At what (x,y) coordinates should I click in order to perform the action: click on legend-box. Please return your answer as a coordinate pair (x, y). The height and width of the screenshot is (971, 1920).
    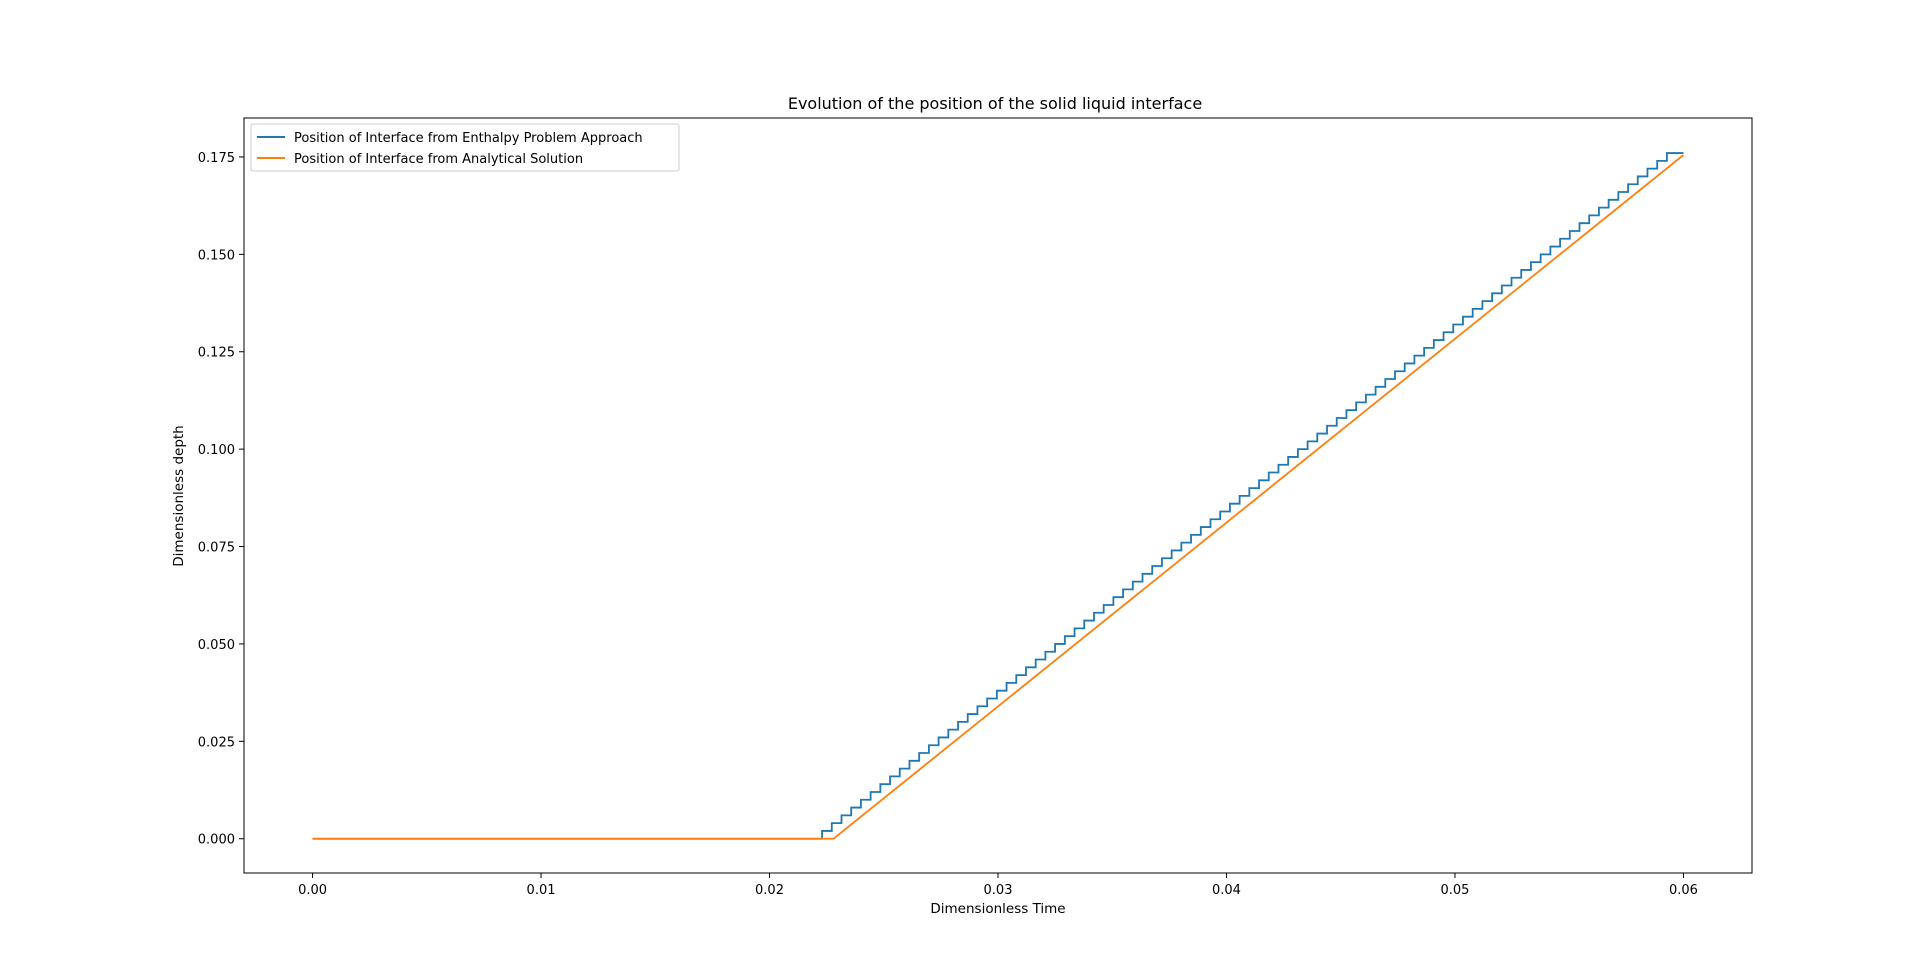
    Looking at the image, I should click on (465, 147).